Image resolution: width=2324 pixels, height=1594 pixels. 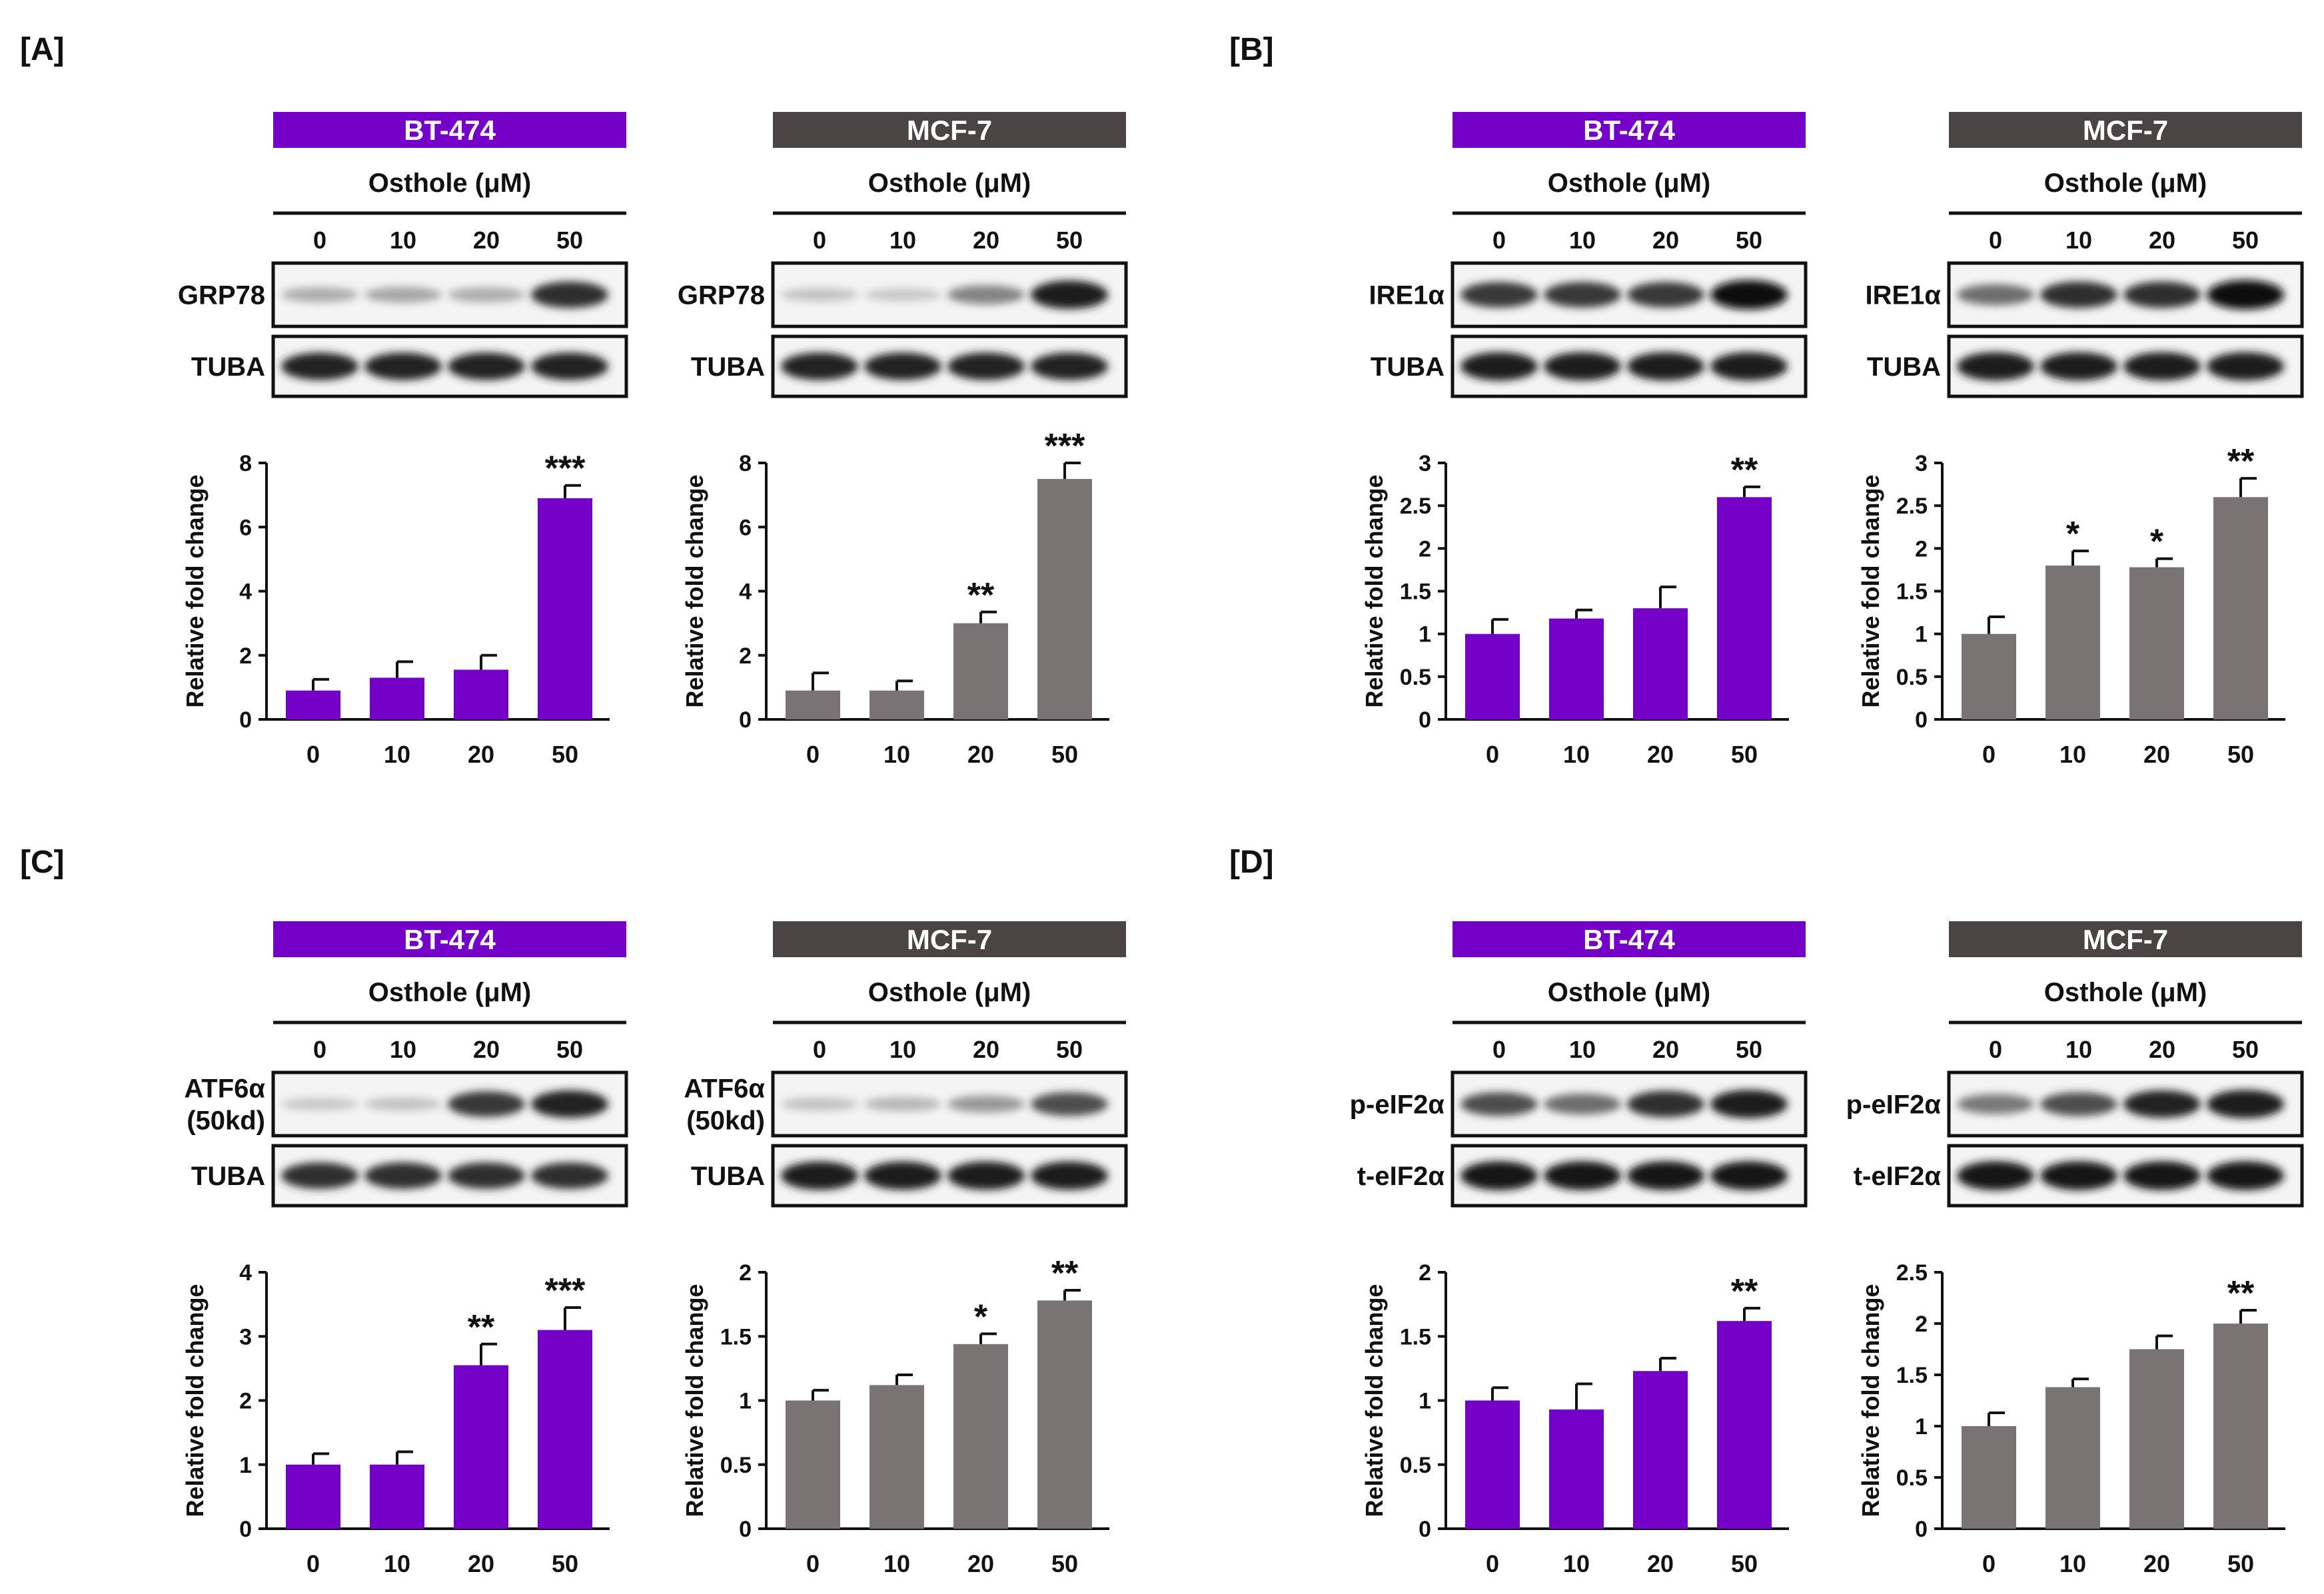 I want to click on y-tick-label: 1, so click(x=1921, y=634).